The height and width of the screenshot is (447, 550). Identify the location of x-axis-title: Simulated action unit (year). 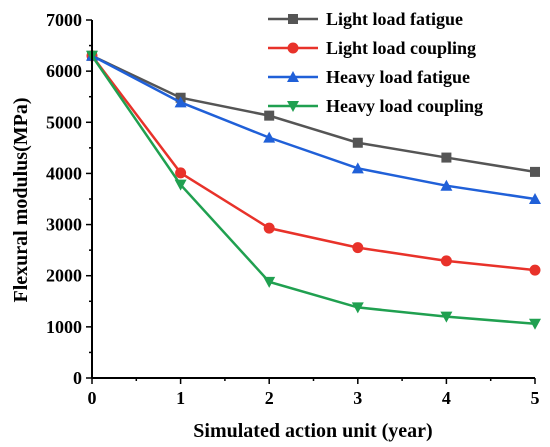
(312, 431).